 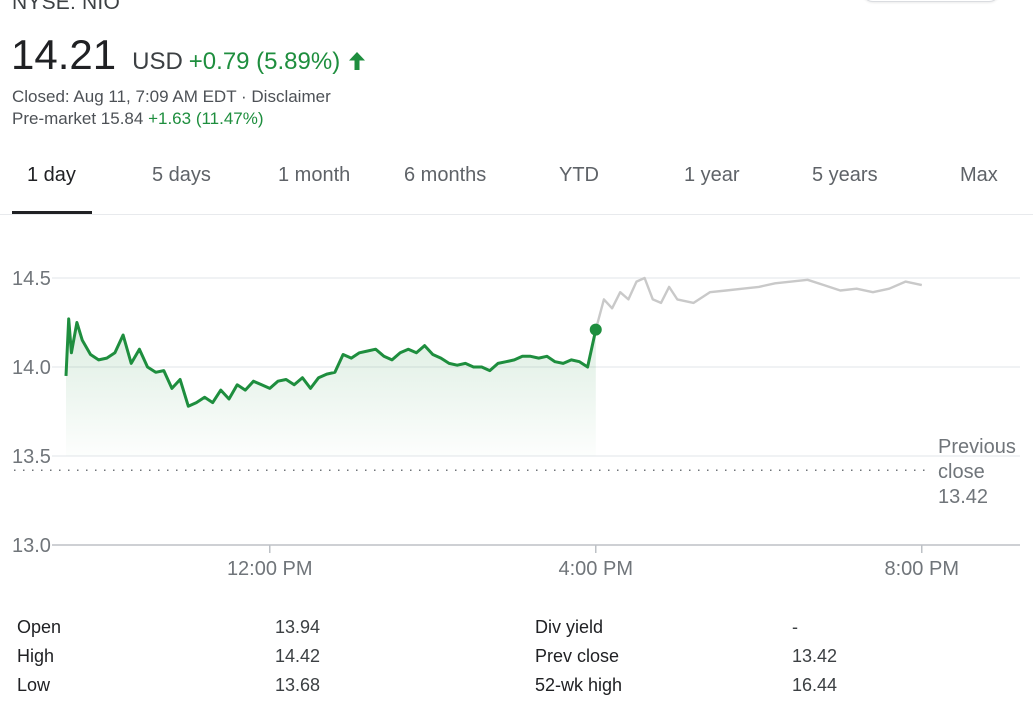 What do you see at coordinates (264, 61) in the screenshot?
I see `price-change: +0.79 (5.89%)` at bounding box center [264, 61].